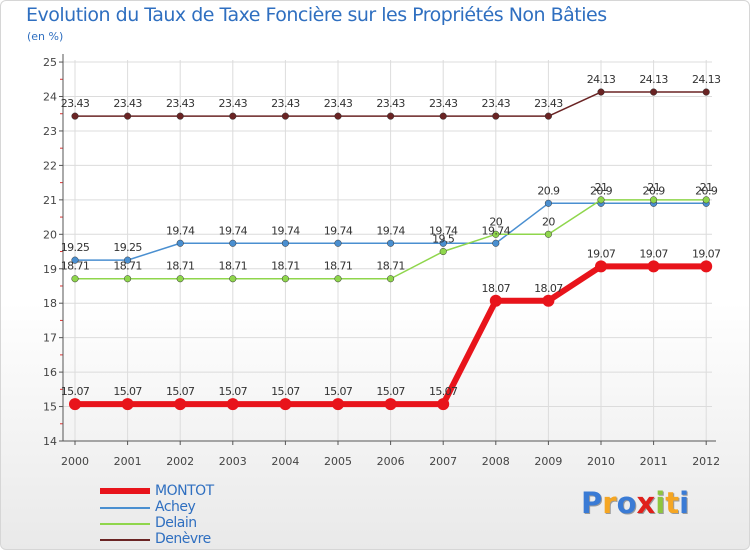 This screenshot has height=550, width=750. I want to click on proxiti-logo: Proxiti, so click(635, 503).